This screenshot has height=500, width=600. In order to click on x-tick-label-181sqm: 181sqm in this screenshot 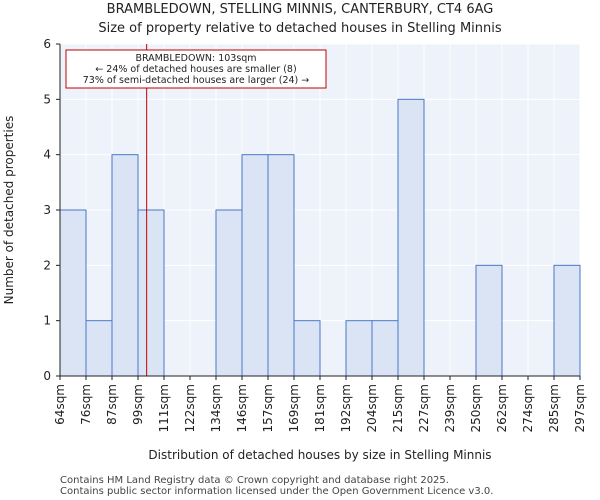, I will do `click(320, 408)`.